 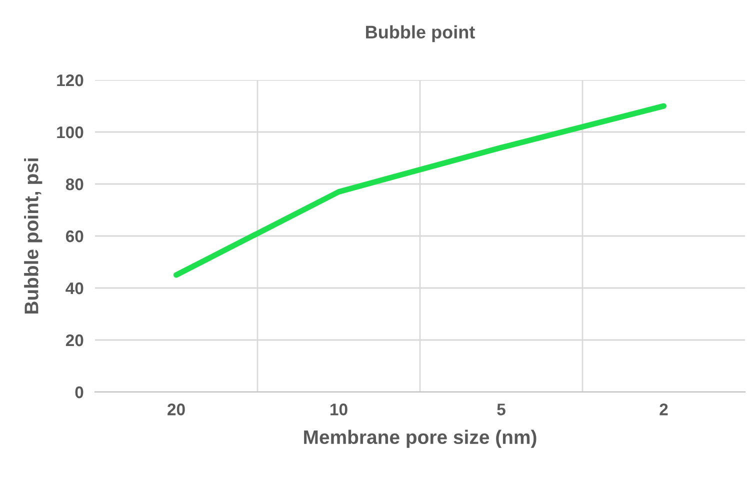 What do you see at coordinates (339, 410) in the screenshot?
I see `x-tick-label: 10` at bounding box center [339, 410].